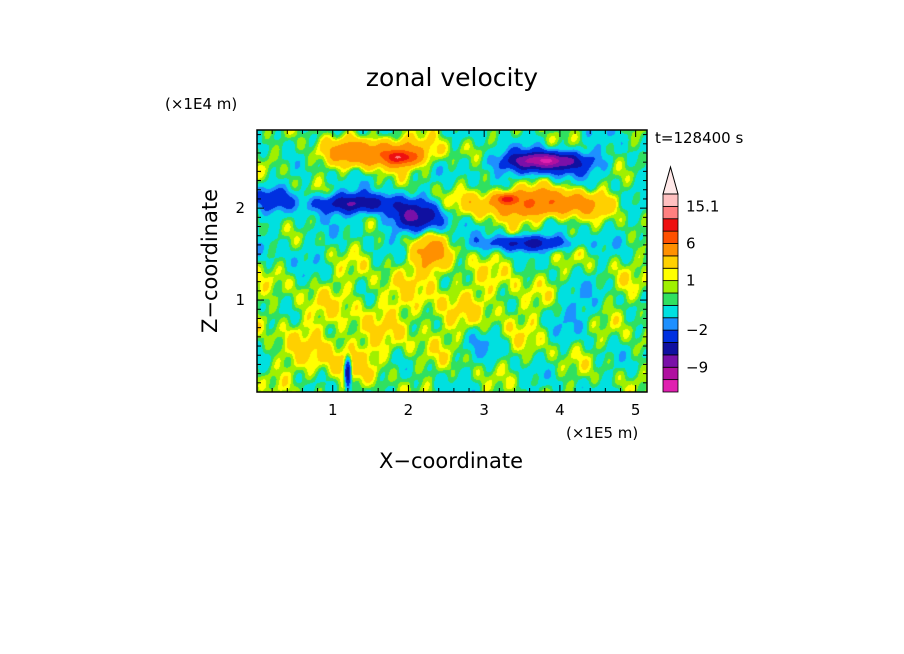  I want to click on x-tick-label: 1, so click(333, 410).